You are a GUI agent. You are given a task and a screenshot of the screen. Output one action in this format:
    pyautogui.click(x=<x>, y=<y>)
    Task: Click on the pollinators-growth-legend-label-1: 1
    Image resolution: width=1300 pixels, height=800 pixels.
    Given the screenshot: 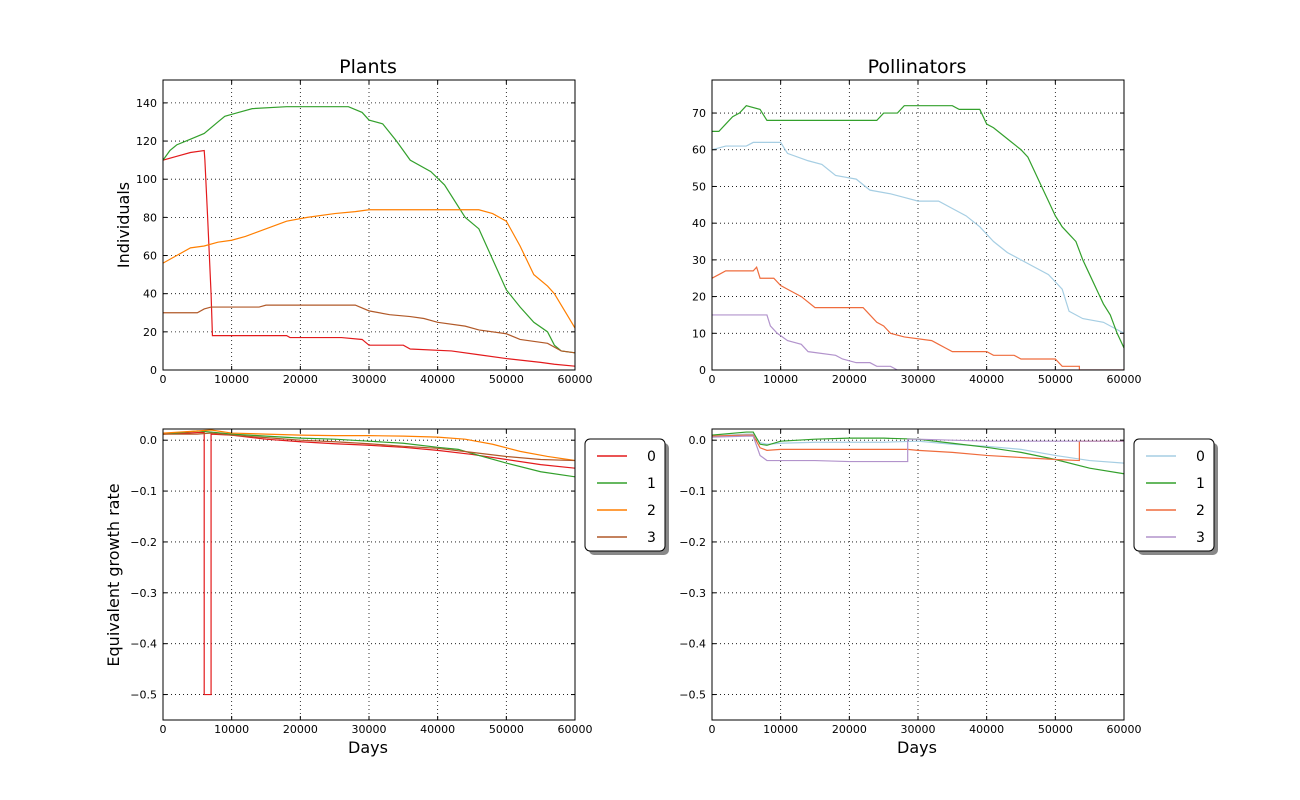 What is the action you would take?
    pyautogui.click(x=1200, y=484)
    